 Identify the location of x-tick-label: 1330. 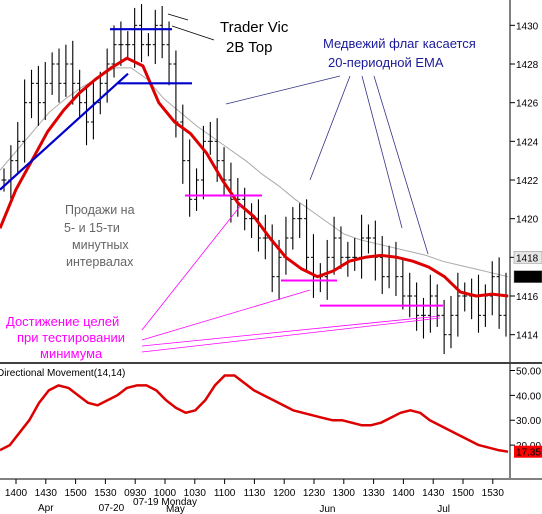
(373, 493).